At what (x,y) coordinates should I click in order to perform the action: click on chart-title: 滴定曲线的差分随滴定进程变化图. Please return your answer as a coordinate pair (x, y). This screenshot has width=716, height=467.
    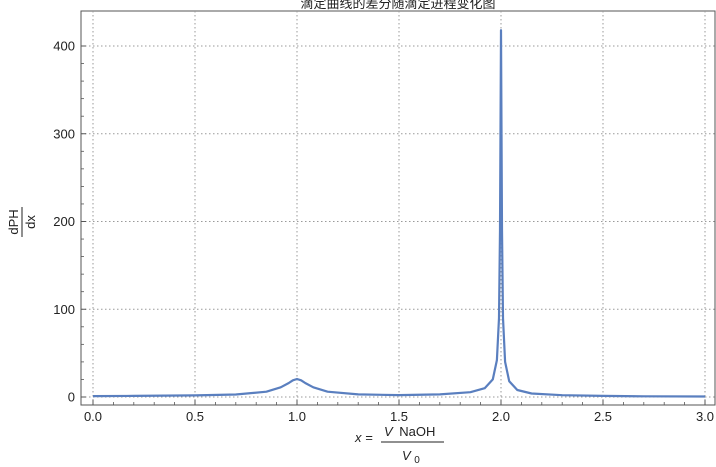
    Looking at the image, I should click on (397, 6).